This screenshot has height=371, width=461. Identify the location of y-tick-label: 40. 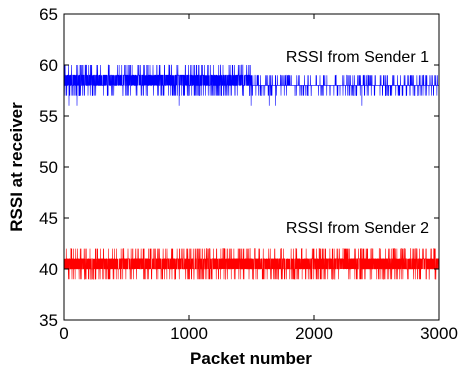
(48, 269).